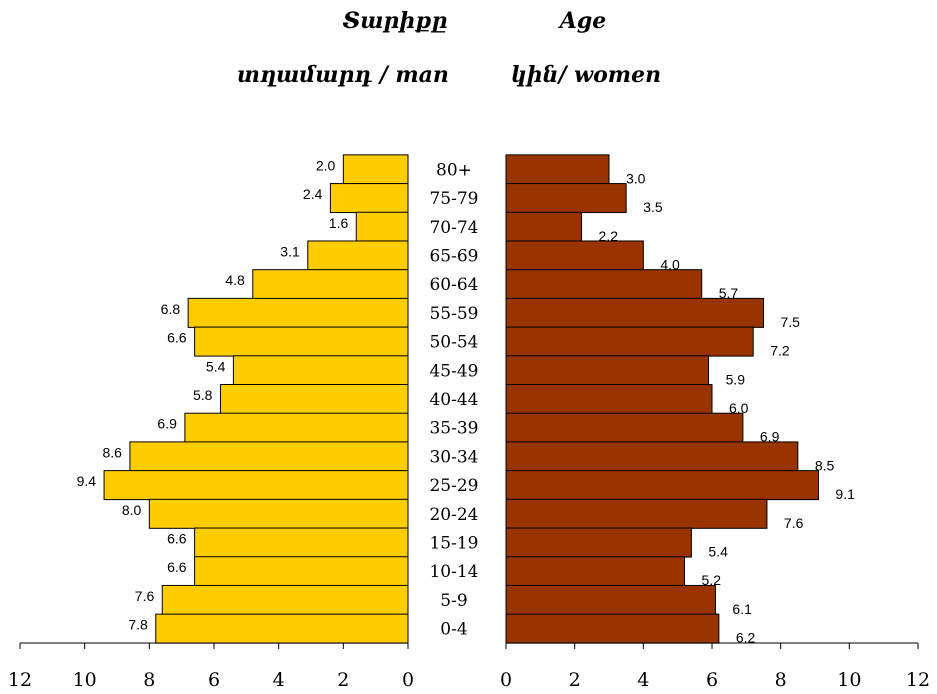  What do you see at coordinates (453, 544) in the screenshot?
I see `age-category-label: 15-19` at bounding box center [453, 544].